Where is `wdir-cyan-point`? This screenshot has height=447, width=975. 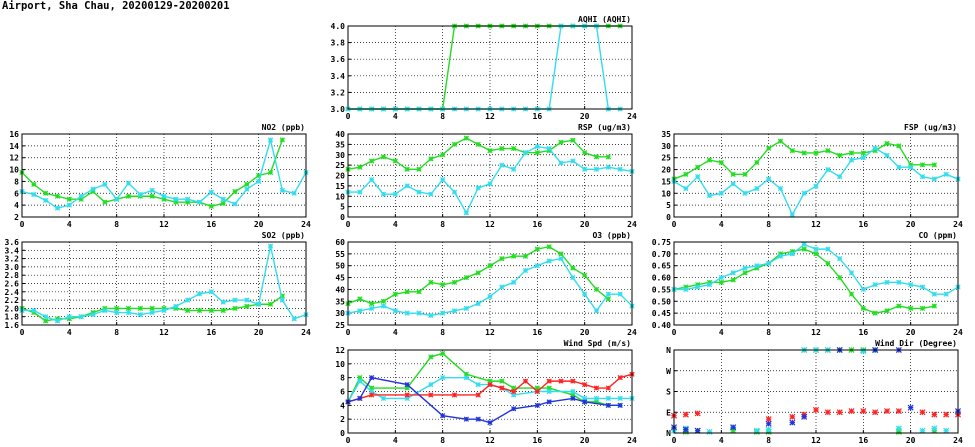 wdir-cyan-point is located at coordinates (756, 430).